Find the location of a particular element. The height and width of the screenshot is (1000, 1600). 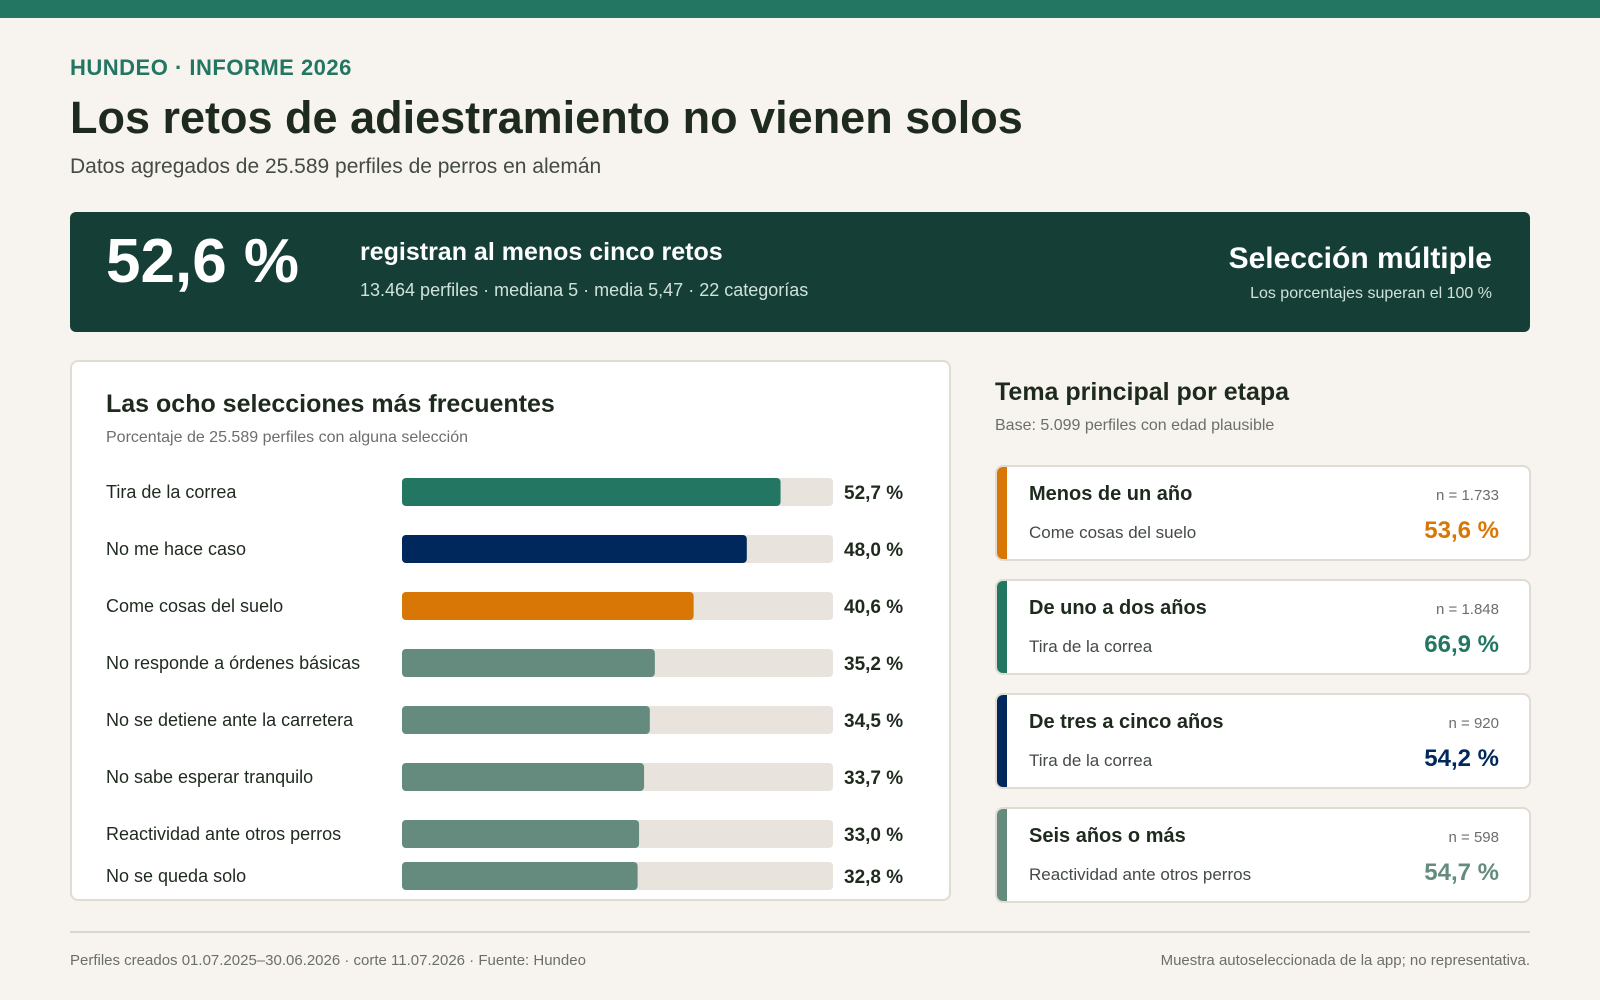

value-label: 33,0 % is located at coordinates (873, 835).